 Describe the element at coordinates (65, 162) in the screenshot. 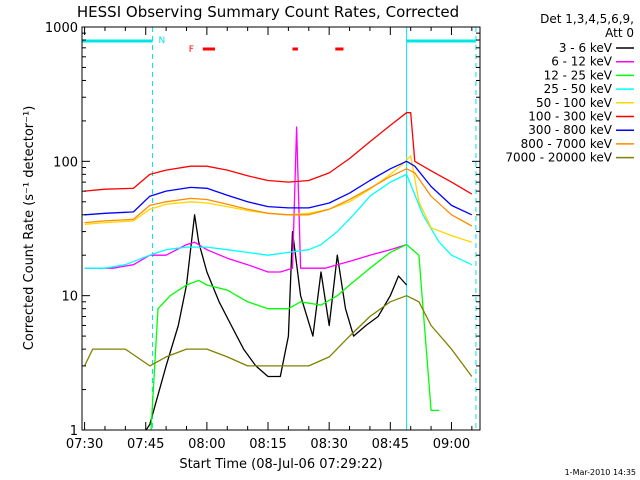

I see `y-tick-label: 100` at that location.